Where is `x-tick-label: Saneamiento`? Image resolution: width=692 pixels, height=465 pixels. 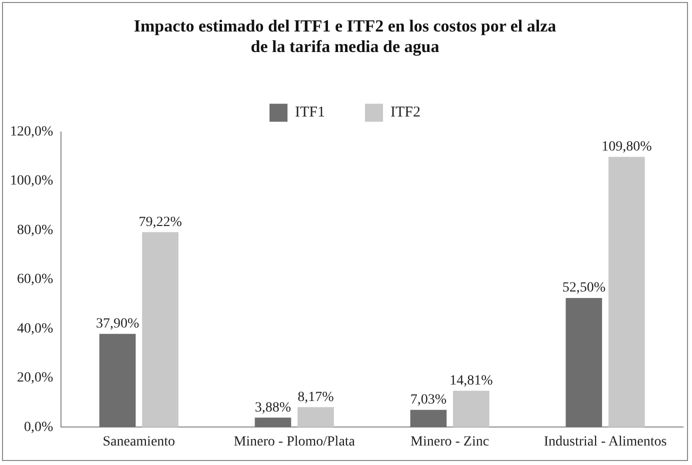
x-tick-label: Saneamiento is located at coordinates (139, 442).